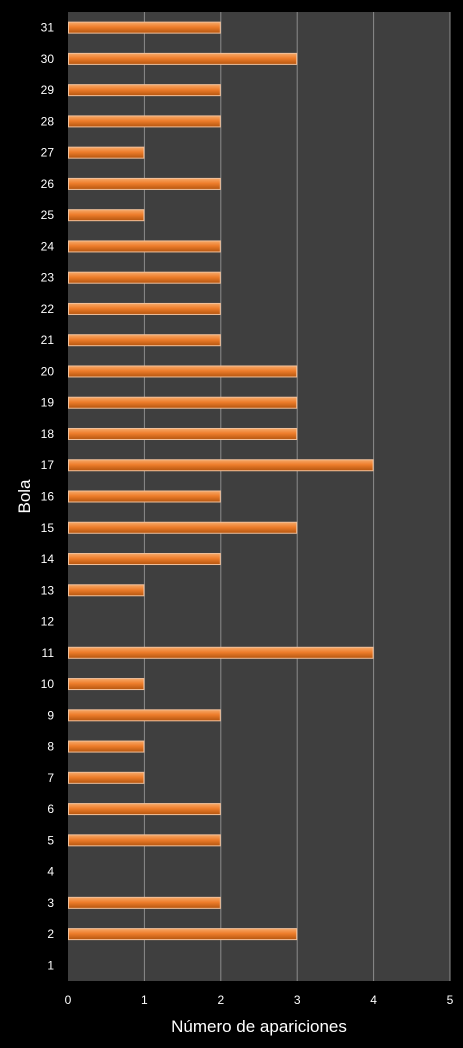  I want to click on x-tick-label: 0, so click(68, 1000).